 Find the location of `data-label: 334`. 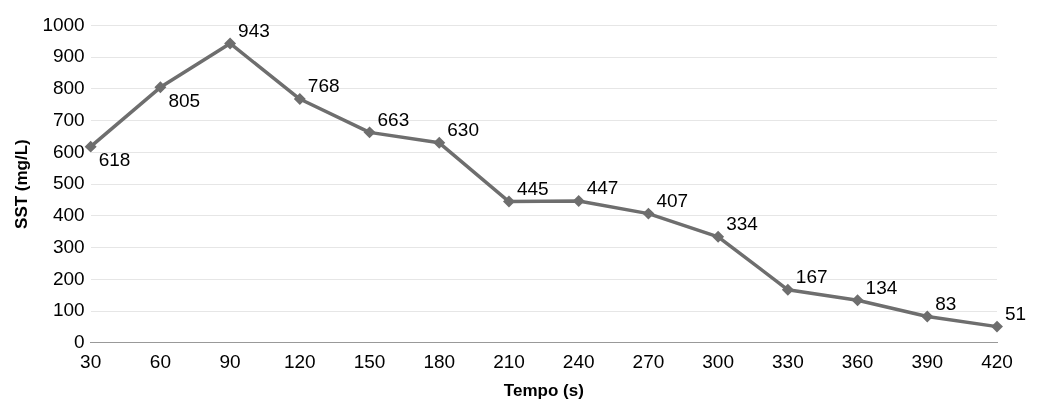

data-label: 334 is located at coordinates (742, 224).